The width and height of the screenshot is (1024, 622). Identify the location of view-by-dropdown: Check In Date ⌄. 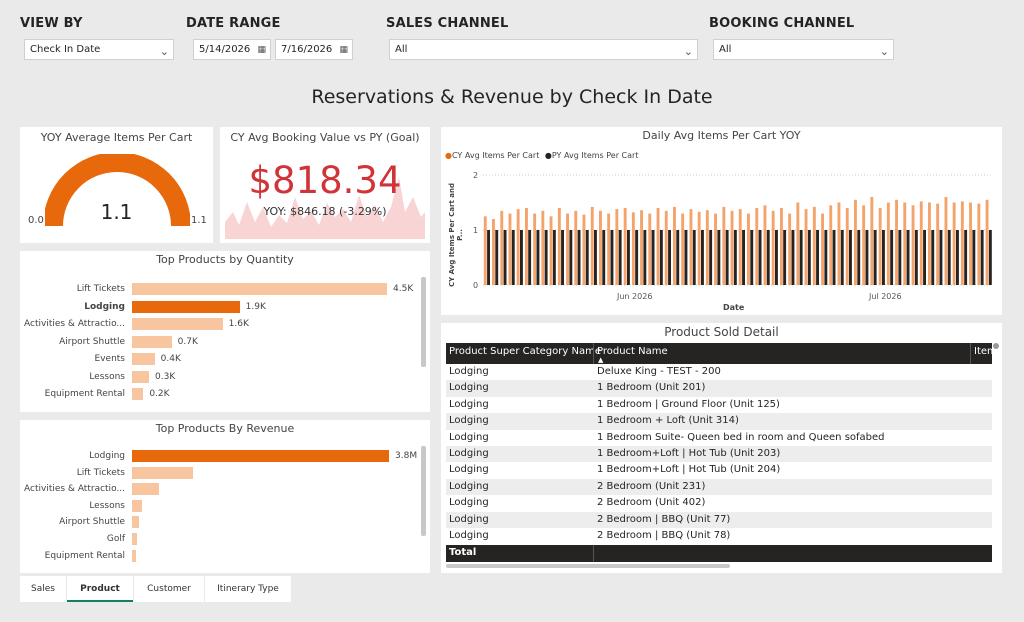
(99, 49).